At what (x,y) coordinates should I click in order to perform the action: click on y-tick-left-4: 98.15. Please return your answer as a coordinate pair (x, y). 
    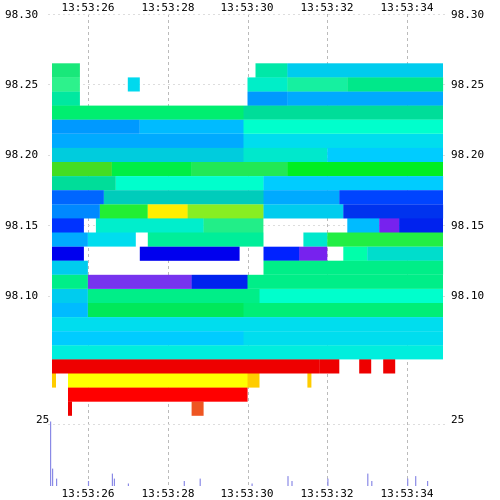
    Looking at the image, I should click on (21, 225).